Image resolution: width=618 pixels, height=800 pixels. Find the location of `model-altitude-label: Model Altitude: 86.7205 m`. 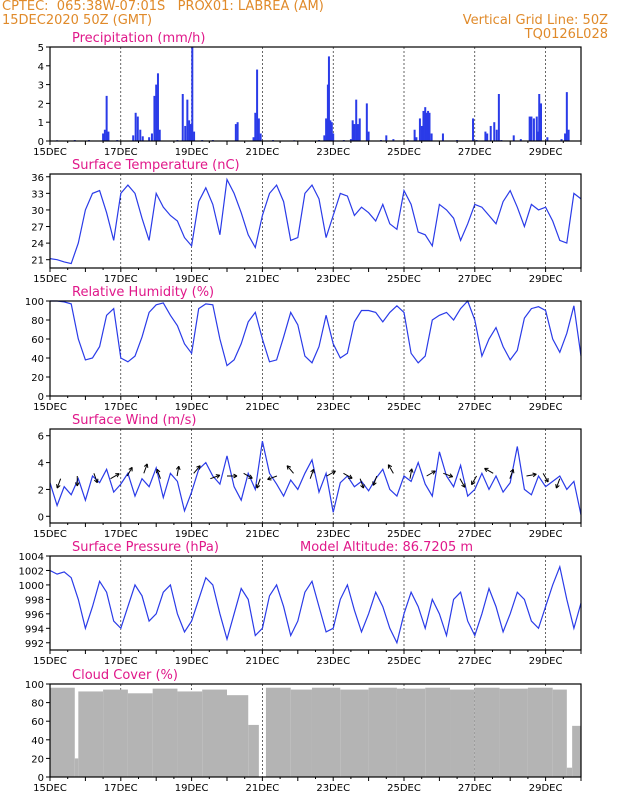

model-altitude-label: Model Altitude: 86.7205 m is located at coordinates (386, 547).